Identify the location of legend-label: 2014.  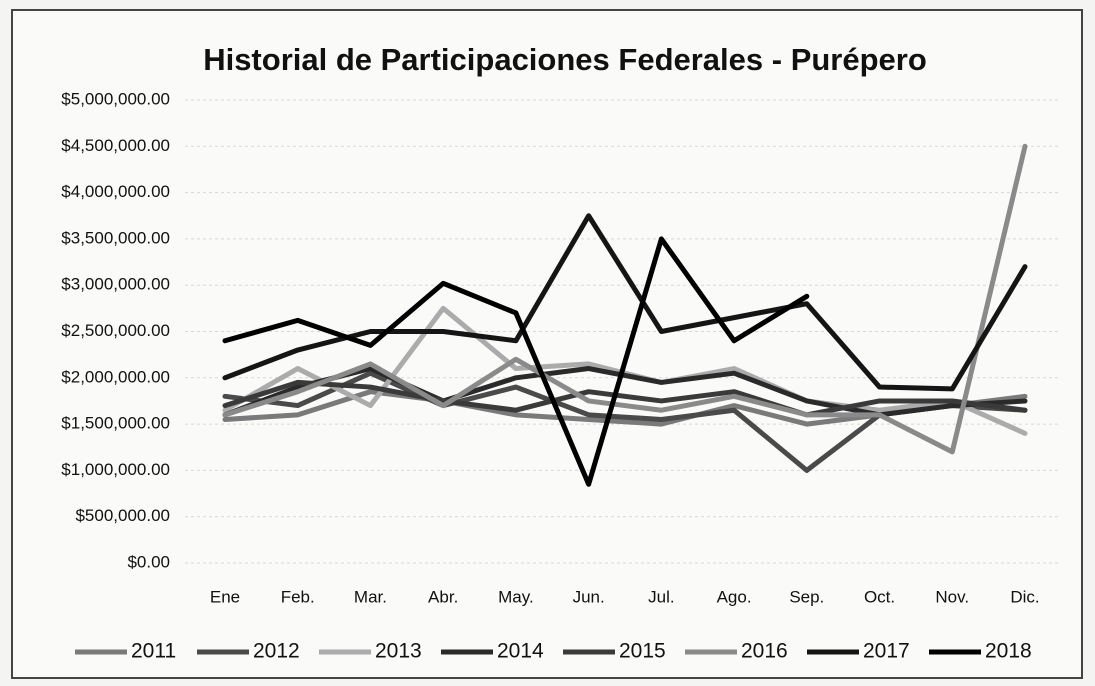
(520, 651).